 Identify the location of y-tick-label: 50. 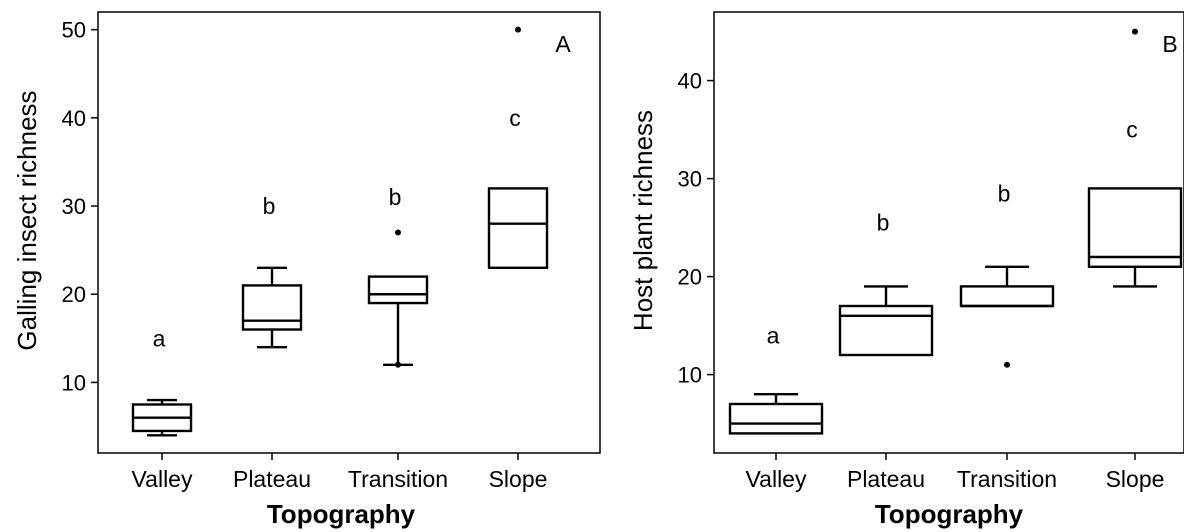
(74, 30).